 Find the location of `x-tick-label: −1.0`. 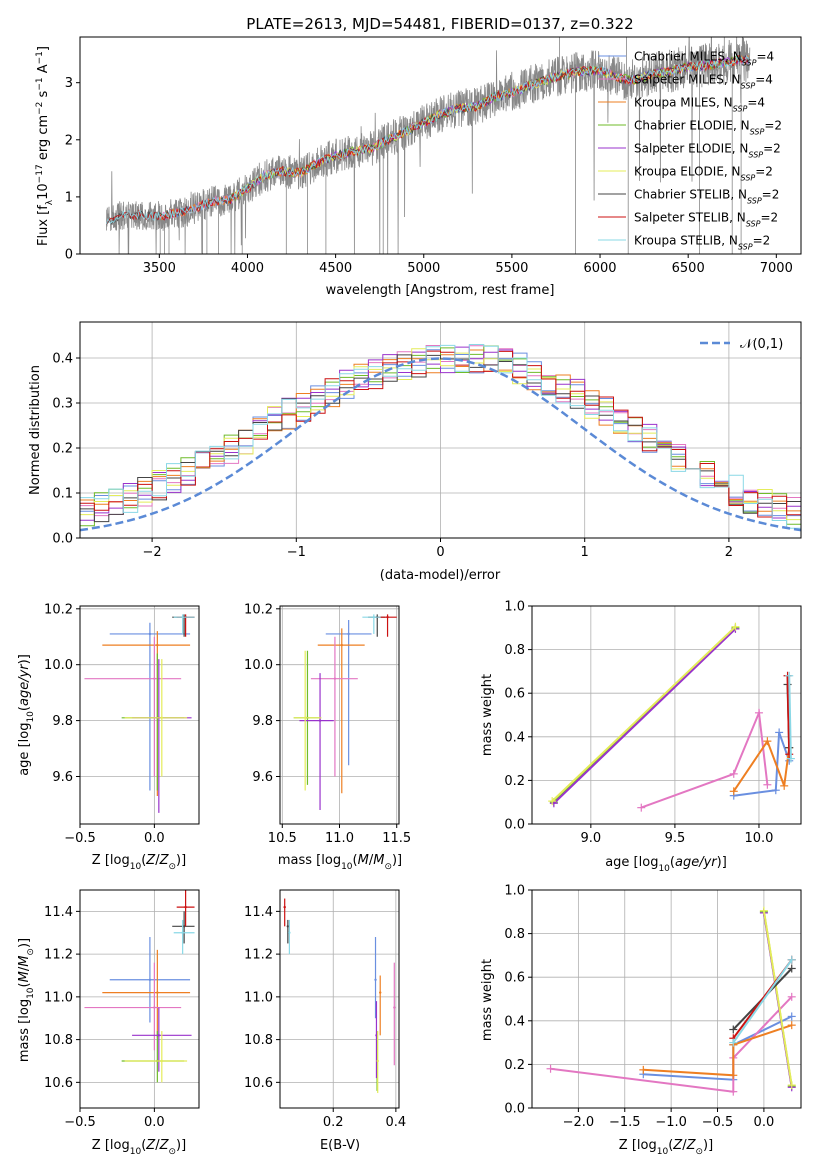

x-tick-label: −1.0 is located at coordinates (671, 1122).